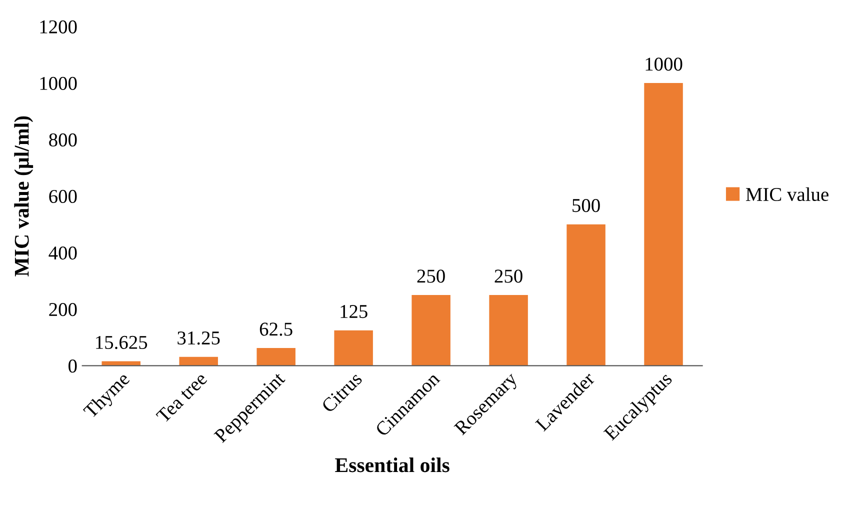 The image size is (867, 530). I want to click on x-tick-label: Tea tree, so click(182, 398).